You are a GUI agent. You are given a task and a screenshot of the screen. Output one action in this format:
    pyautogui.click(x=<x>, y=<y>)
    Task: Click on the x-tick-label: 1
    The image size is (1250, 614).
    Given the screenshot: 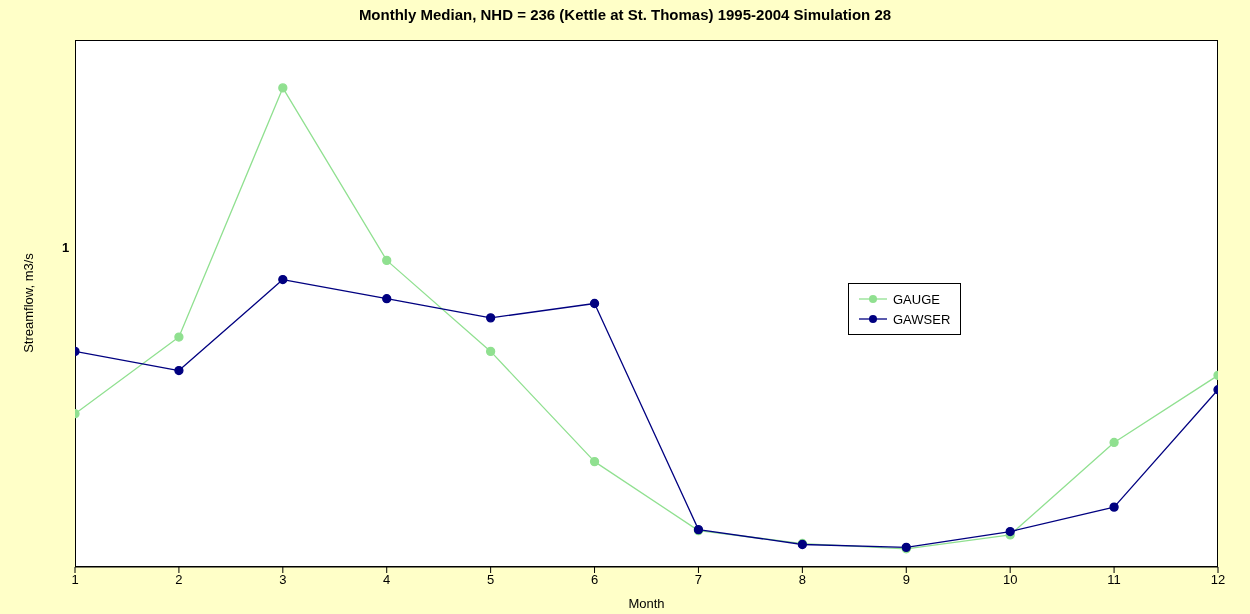 What is the action you would take?
    pyautogui.click(x=75, y=580)
    